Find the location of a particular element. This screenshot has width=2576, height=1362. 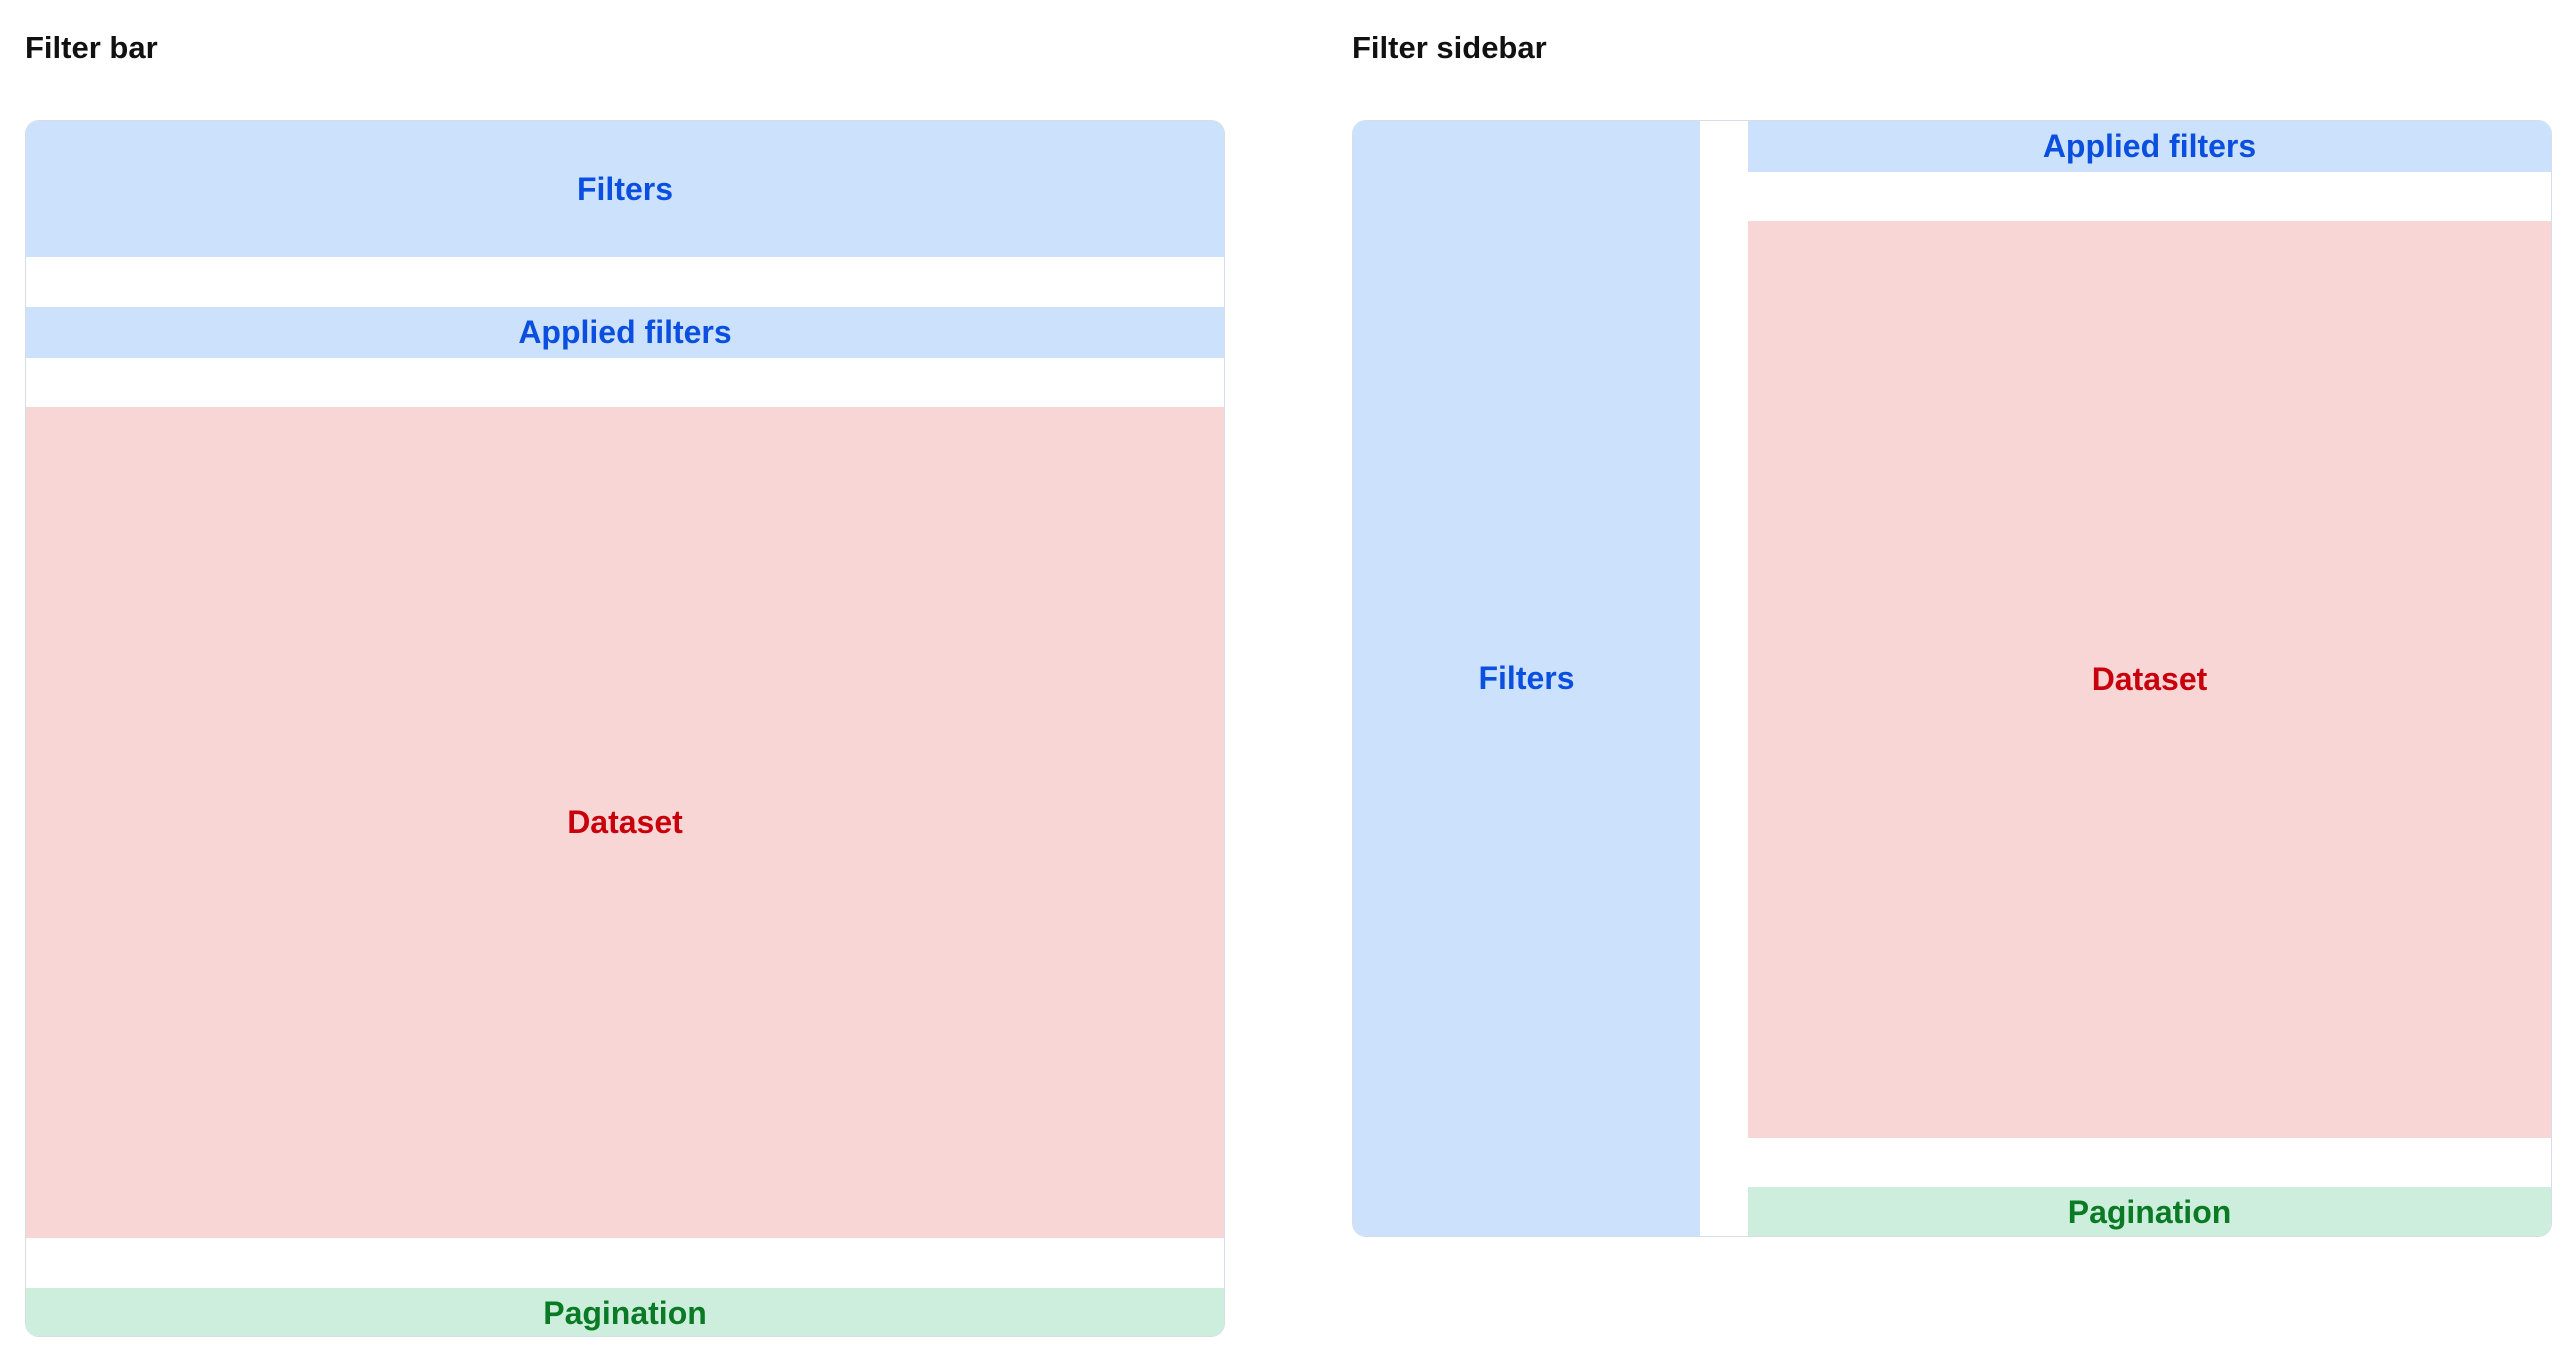

filter-bar-title: Filter bar is located at coordinates (91, 47).